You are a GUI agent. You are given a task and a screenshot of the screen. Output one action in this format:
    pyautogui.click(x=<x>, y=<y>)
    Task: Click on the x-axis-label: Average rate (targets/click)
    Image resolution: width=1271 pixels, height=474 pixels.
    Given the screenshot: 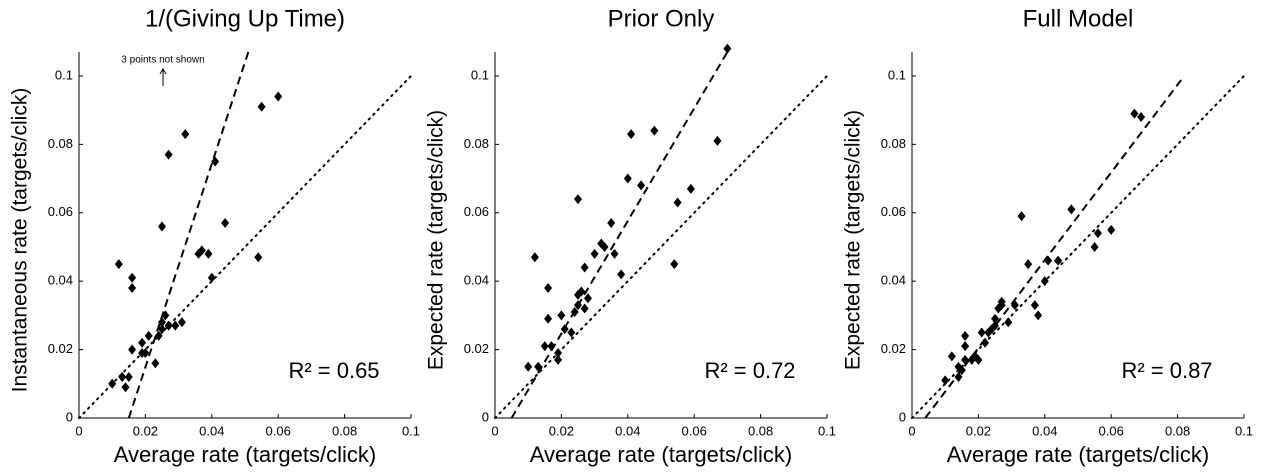 What is the action you would take?
    pyautogui.click(x=661, y=454)
    